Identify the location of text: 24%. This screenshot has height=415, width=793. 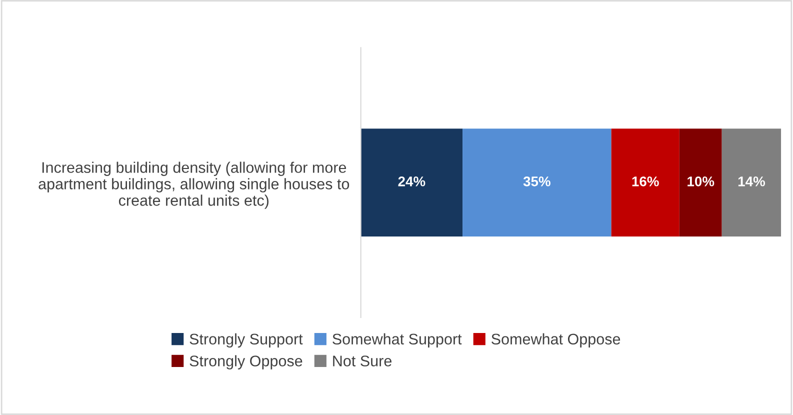
(412, 181).